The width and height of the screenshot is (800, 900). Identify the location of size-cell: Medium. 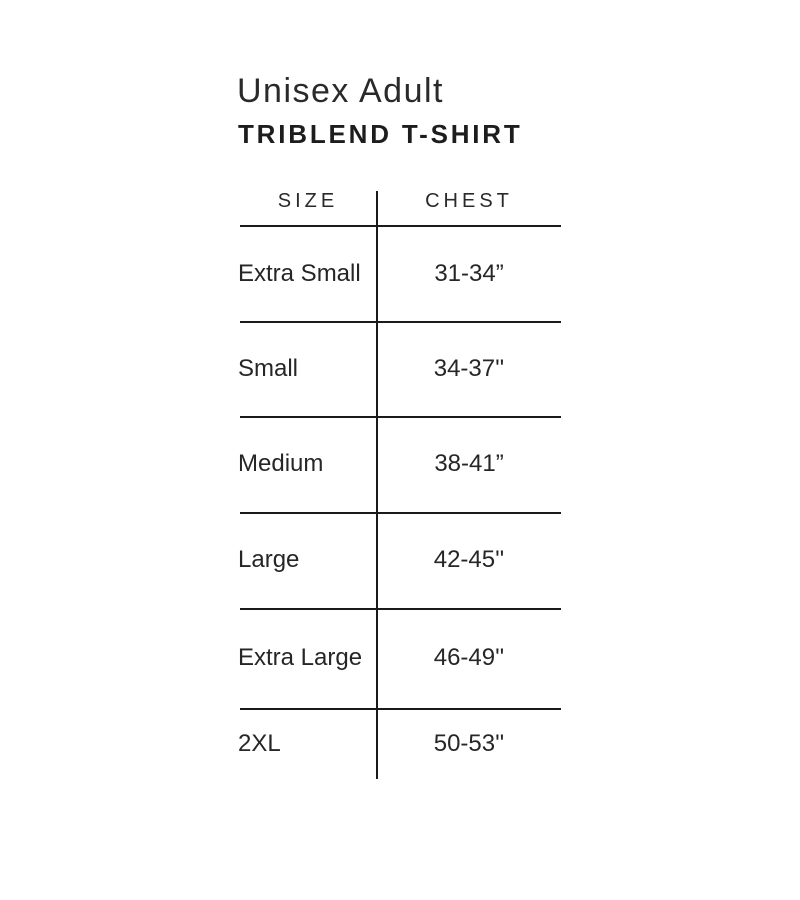
(281, 463).